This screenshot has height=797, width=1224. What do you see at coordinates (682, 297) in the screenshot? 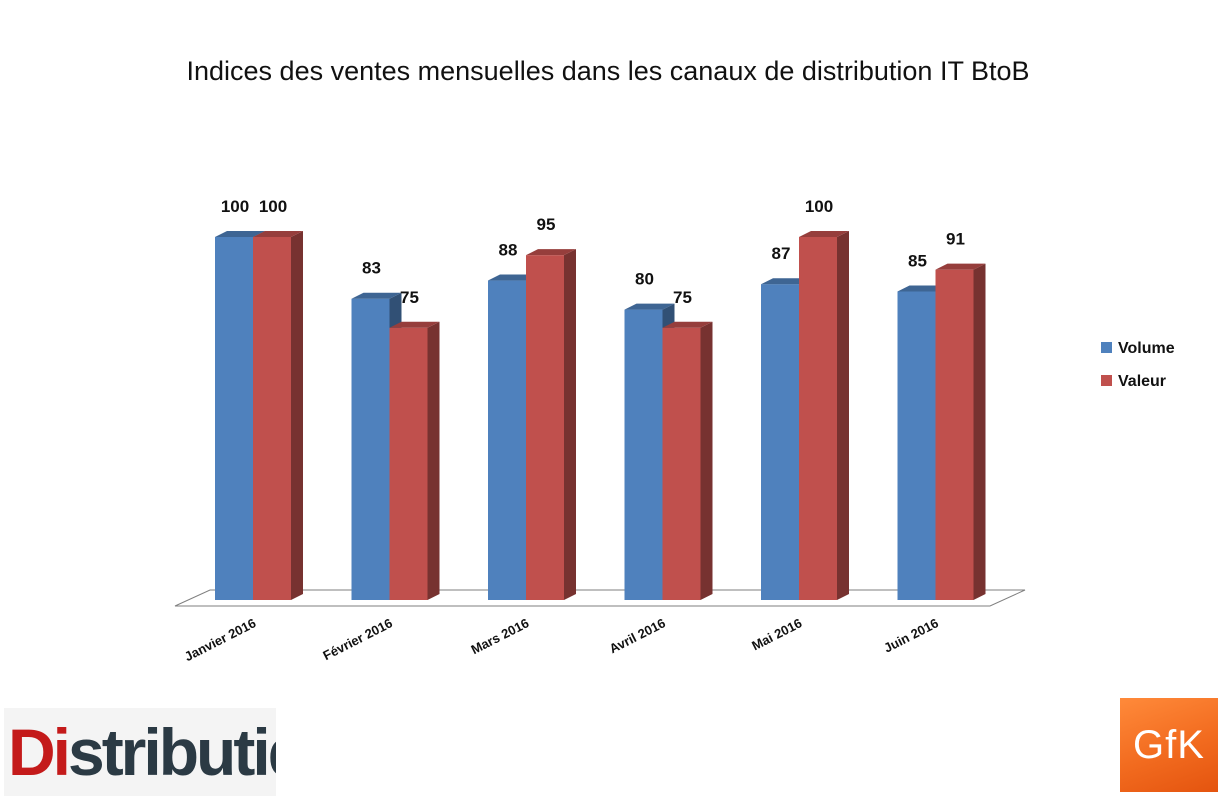
I see `value-label-valeur-4: 75` at bounding box center [682, 297].